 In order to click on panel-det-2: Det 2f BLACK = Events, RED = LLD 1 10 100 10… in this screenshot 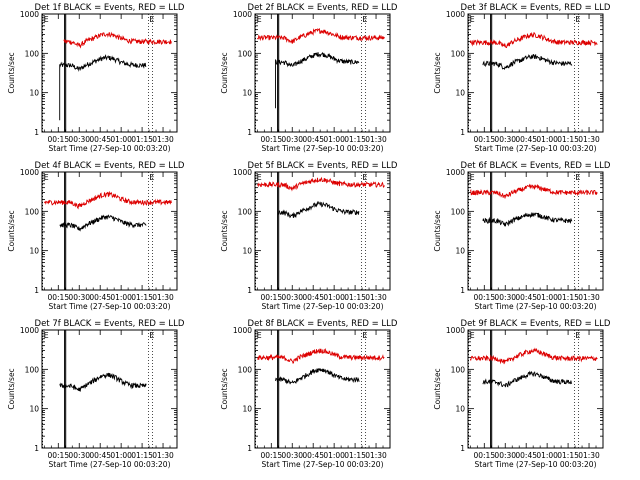, I will do `click(309, 78)`.